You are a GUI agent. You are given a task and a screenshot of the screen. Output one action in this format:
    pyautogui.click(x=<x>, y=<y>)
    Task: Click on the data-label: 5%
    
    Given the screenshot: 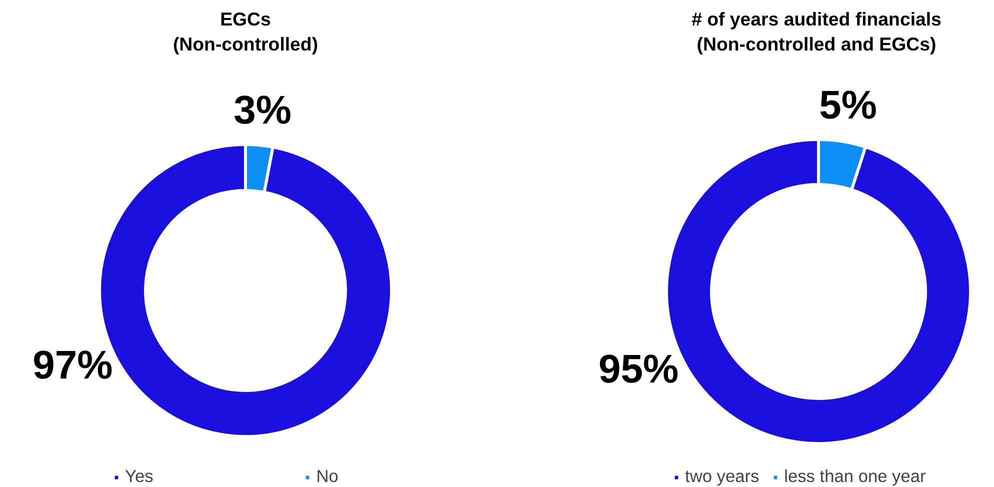 What is the action you would take?
    pyautogui.click(x=848, y=105)
    